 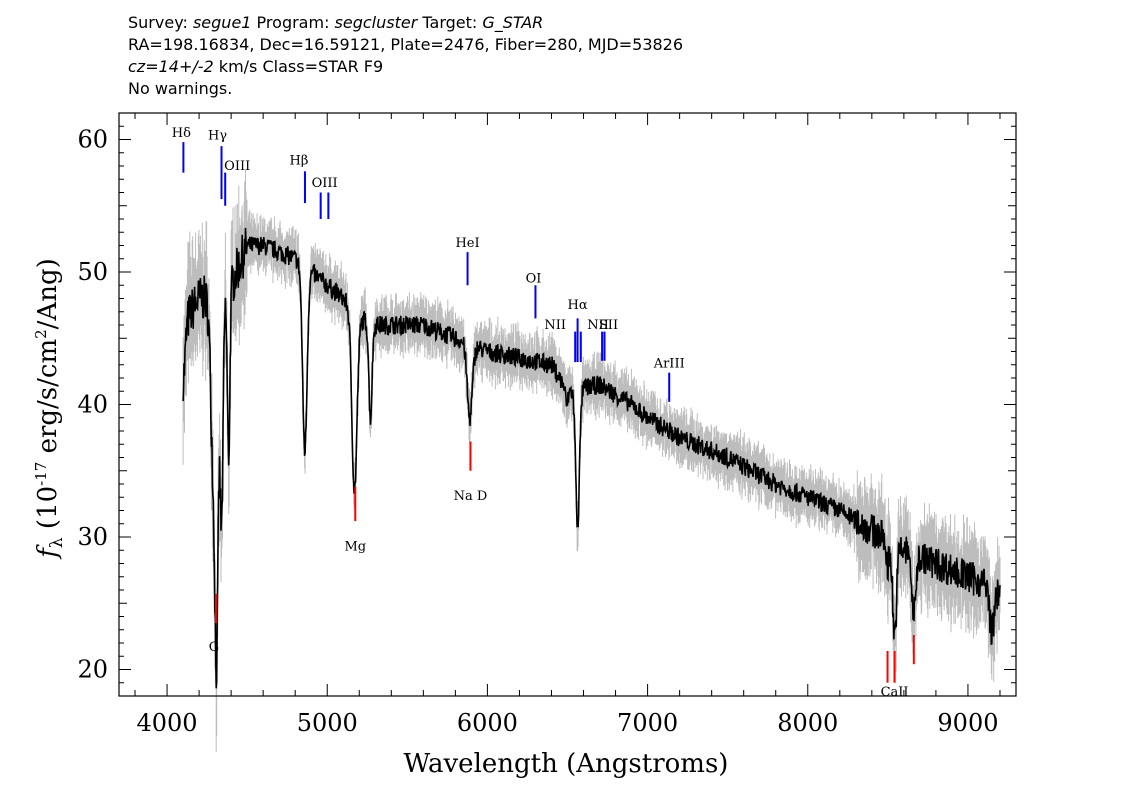 What do you see at coordinates (256, 66) in the screenshot?
I see `redshift-class-line: cz=14+/-2 km/s Class=STAR F9` at bounding box center [256, 66].